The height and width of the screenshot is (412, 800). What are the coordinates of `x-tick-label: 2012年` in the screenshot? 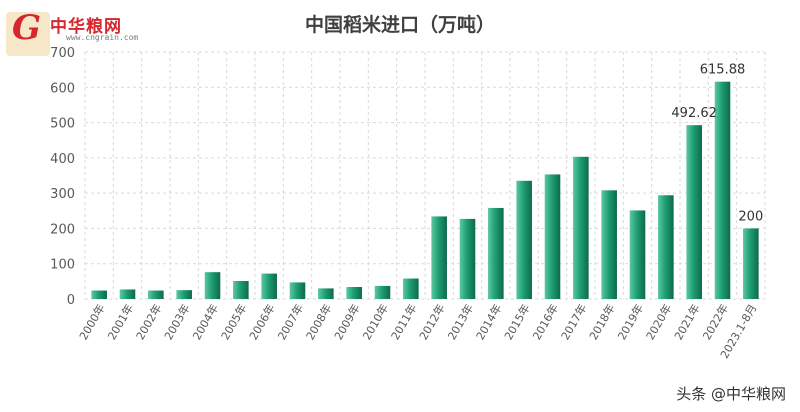 It's located at (432, 322).